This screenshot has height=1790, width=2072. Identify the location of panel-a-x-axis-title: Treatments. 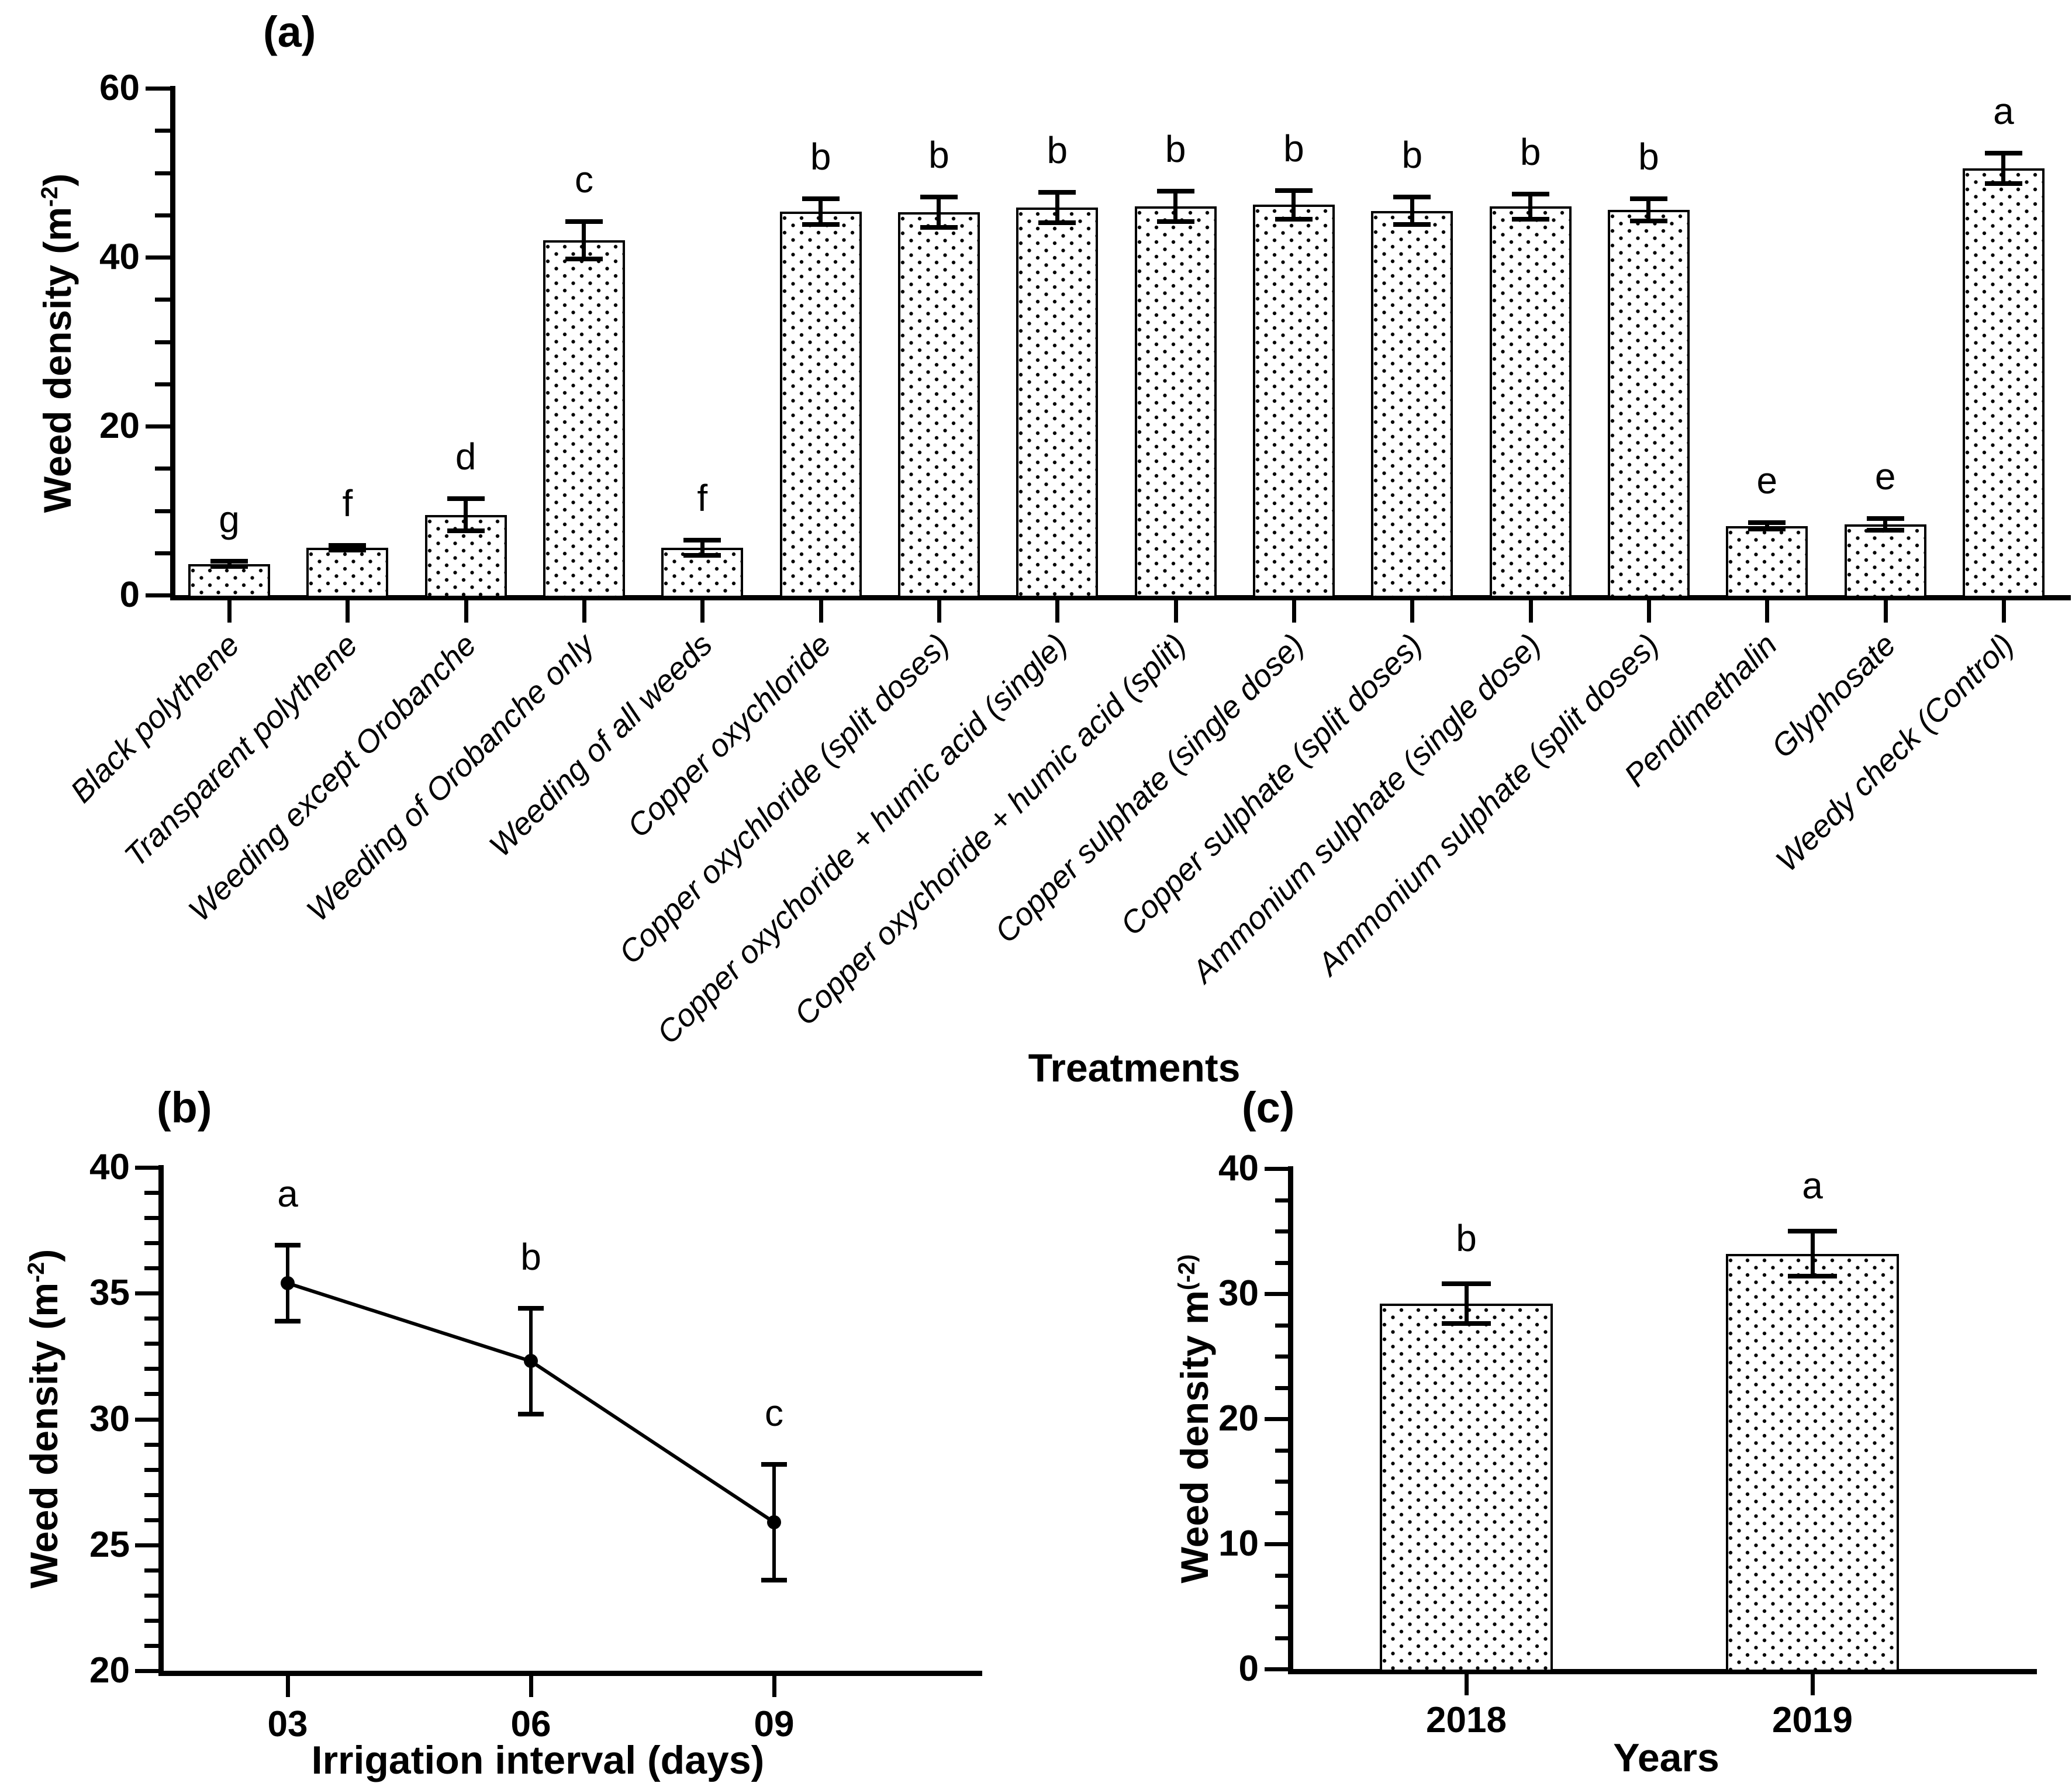
(1134, 1068).